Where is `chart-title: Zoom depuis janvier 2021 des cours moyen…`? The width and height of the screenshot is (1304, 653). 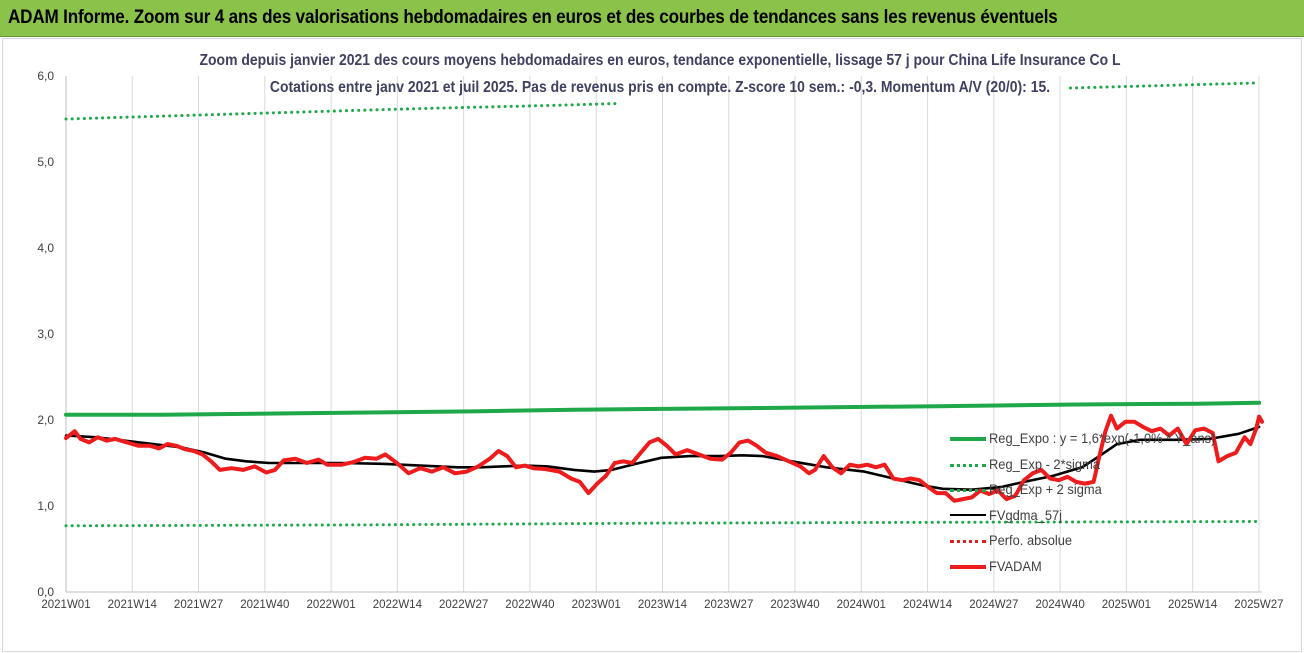 chart-title: Zoom depuis janvier 2021 des cours moyen… is located at coordinates (660, 60).